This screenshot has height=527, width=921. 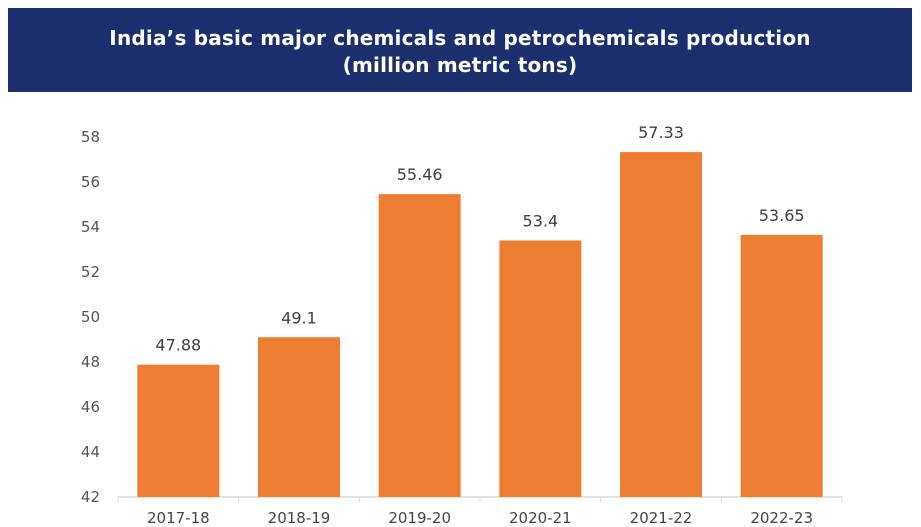 What do you see at coordinates (661, 132) in the screenshot?
I see `data-label: 57.33` at bounding box center [661, 132].